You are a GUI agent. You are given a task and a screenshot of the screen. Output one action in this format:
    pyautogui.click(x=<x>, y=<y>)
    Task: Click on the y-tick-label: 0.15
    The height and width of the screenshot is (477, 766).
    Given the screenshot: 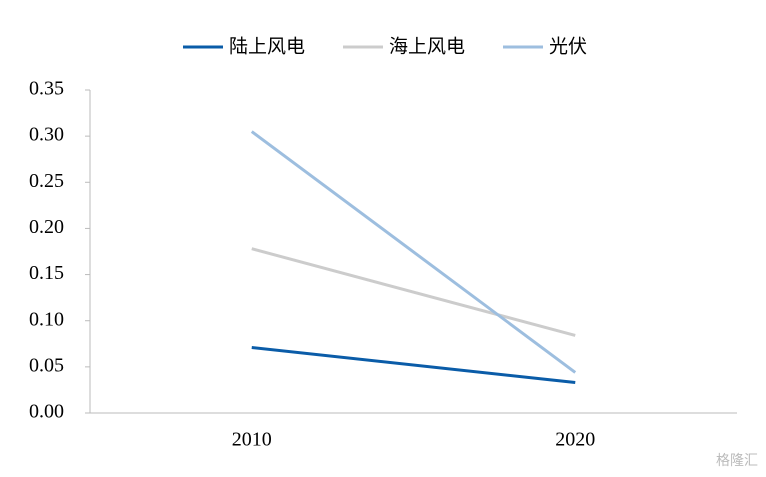 What is the action you would take?
    pyautogui.click(x=46, y=273)
    